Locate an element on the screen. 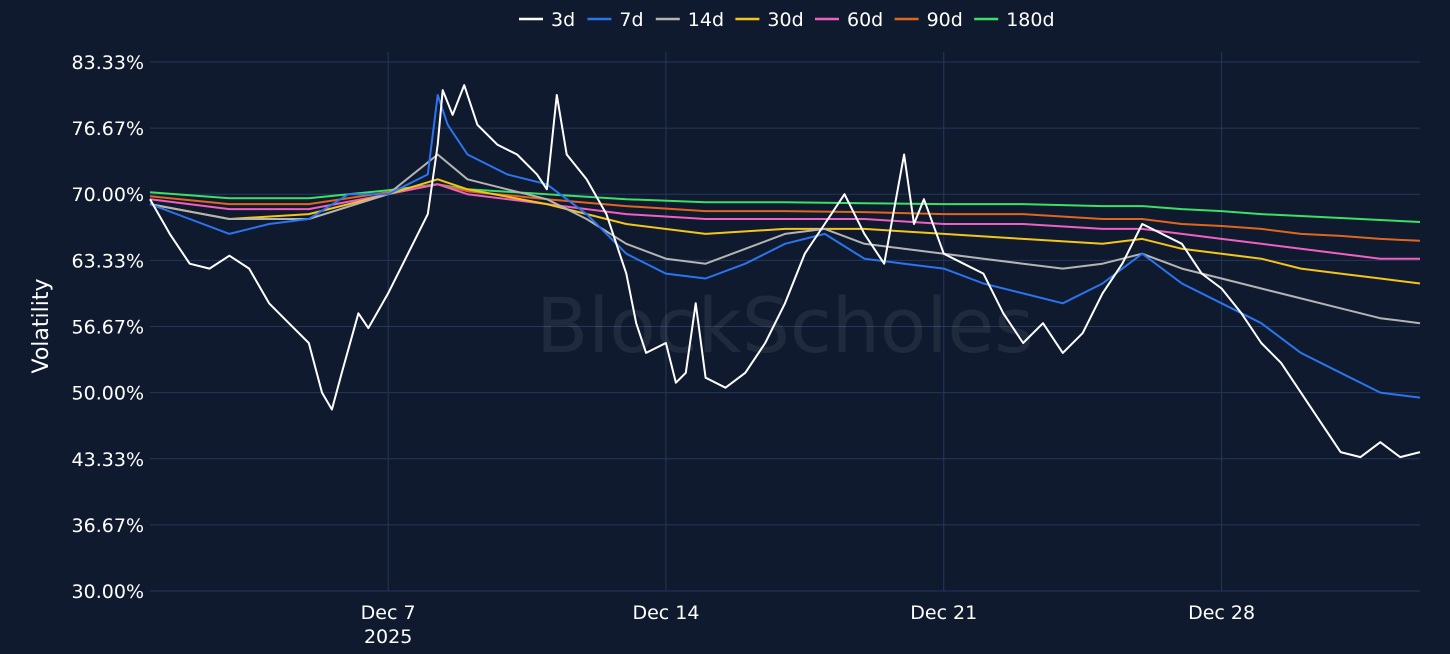  y-tick-label: 83.33% is located at coordinates (108, 63).